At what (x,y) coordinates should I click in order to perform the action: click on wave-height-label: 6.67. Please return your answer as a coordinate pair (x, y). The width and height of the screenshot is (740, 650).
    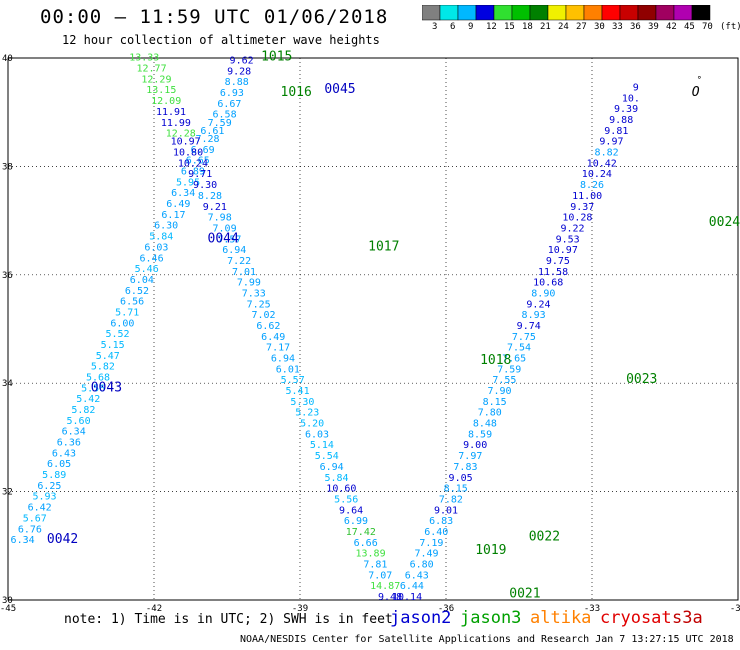
    Looking at the image, I should click on (229, 104).